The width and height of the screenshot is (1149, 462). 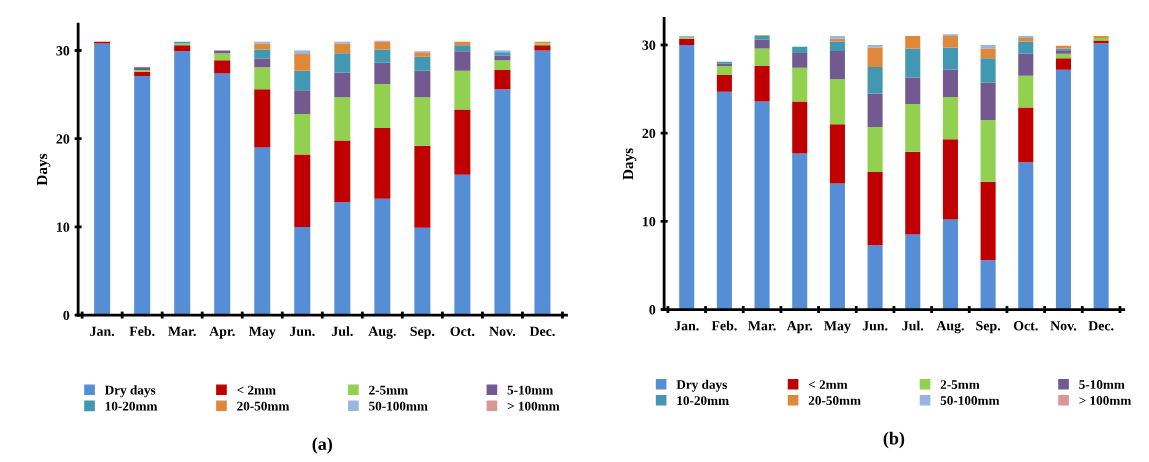 I want to click on text: (a), so click(x=322, y=445).